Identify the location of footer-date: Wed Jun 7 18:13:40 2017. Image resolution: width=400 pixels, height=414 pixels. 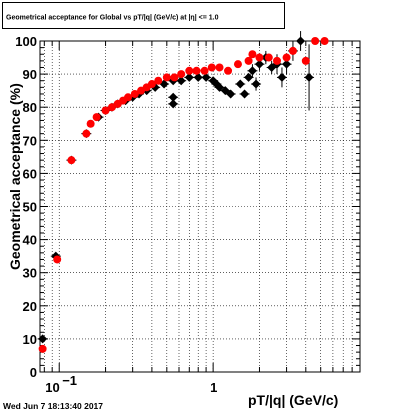
(53, 406).